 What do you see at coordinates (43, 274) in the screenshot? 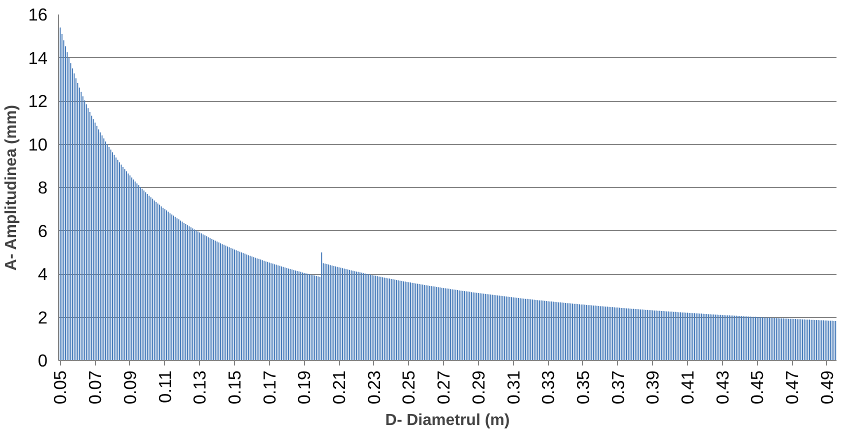
I see `y-tick-label: 4` at bounding box center [43, 274].